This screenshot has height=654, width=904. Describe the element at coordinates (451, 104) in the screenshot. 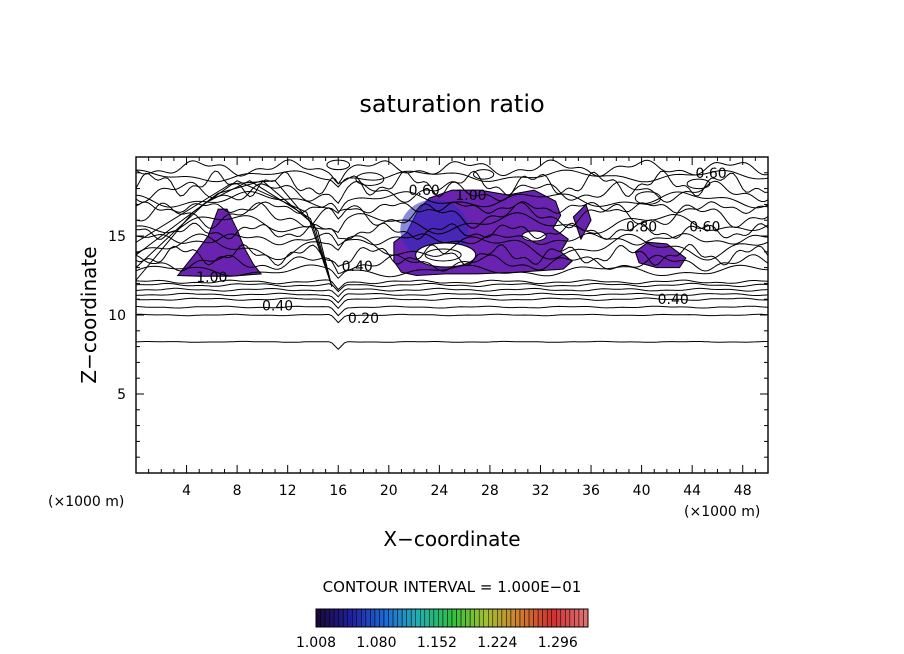

I see `chart-title: saturation ratio` at that location.